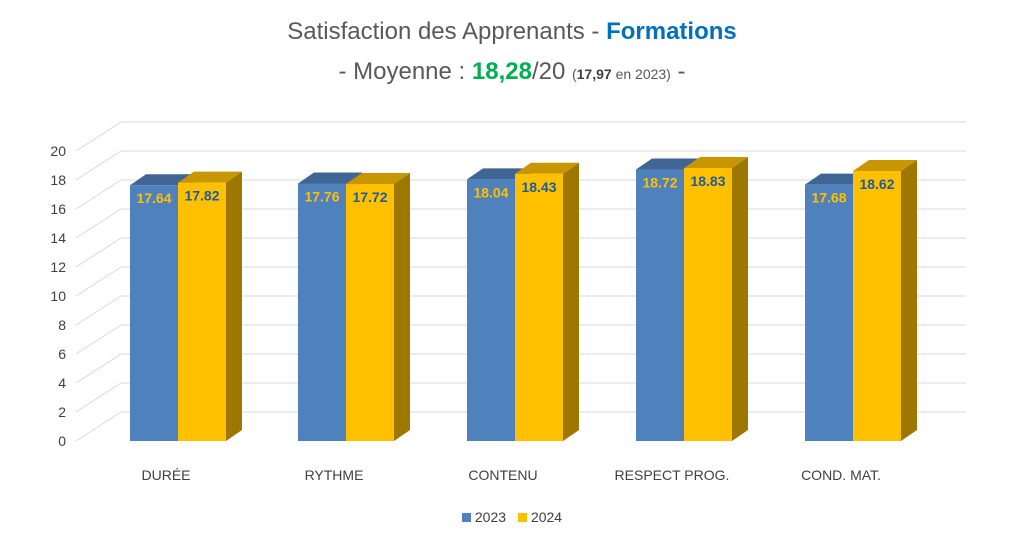 Image resolution: width=1024 pixels, height=547 pixels. Describe the element at coordinates (678, 71) in the screenshot. I see `subtitle-suffix: -` at that location.